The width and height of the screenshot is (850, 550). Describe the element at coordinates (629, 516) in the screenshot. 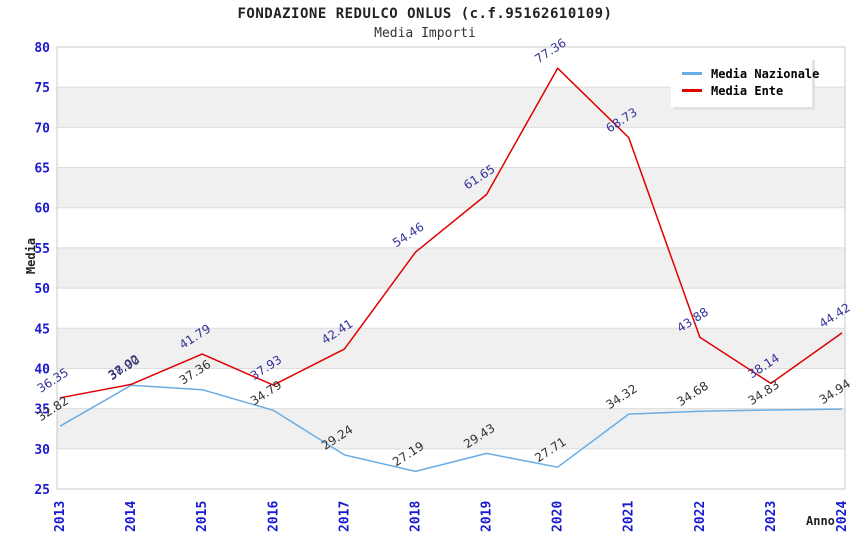

I see `x-tick-label: 2021` at that location.